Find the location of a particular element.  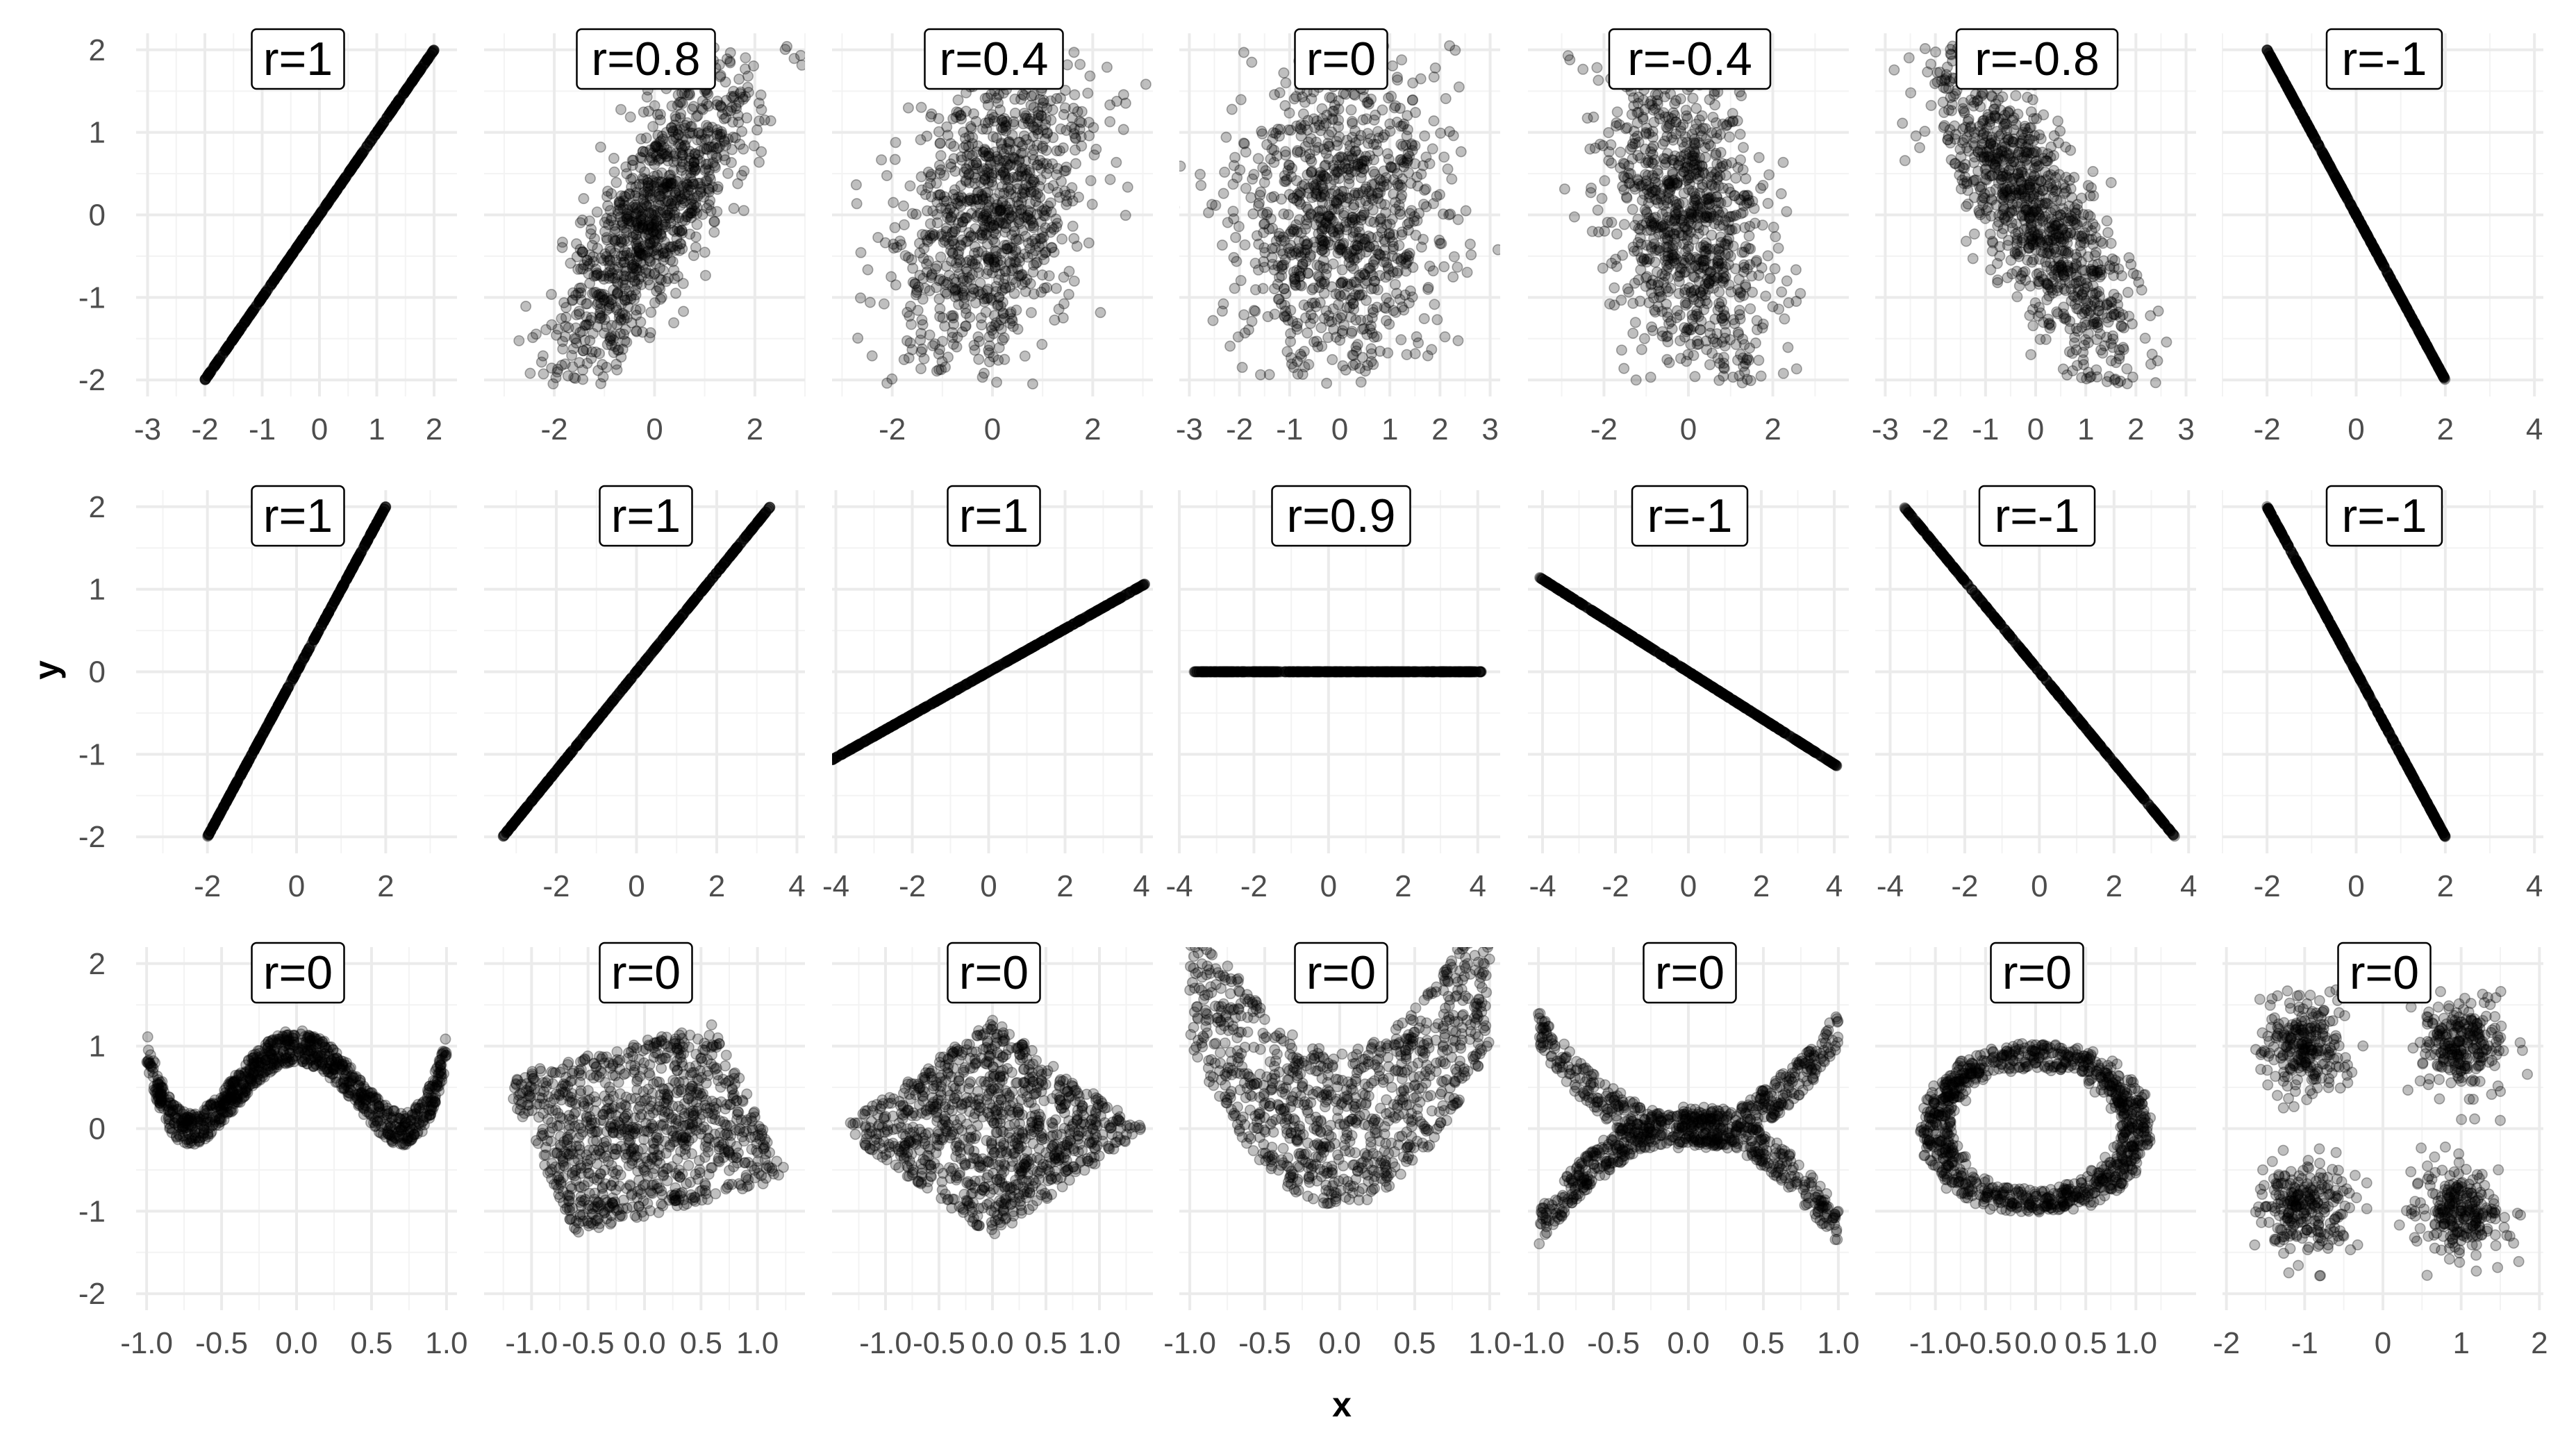

x-tick-label: 2 is located at coordinates (1092, 429).